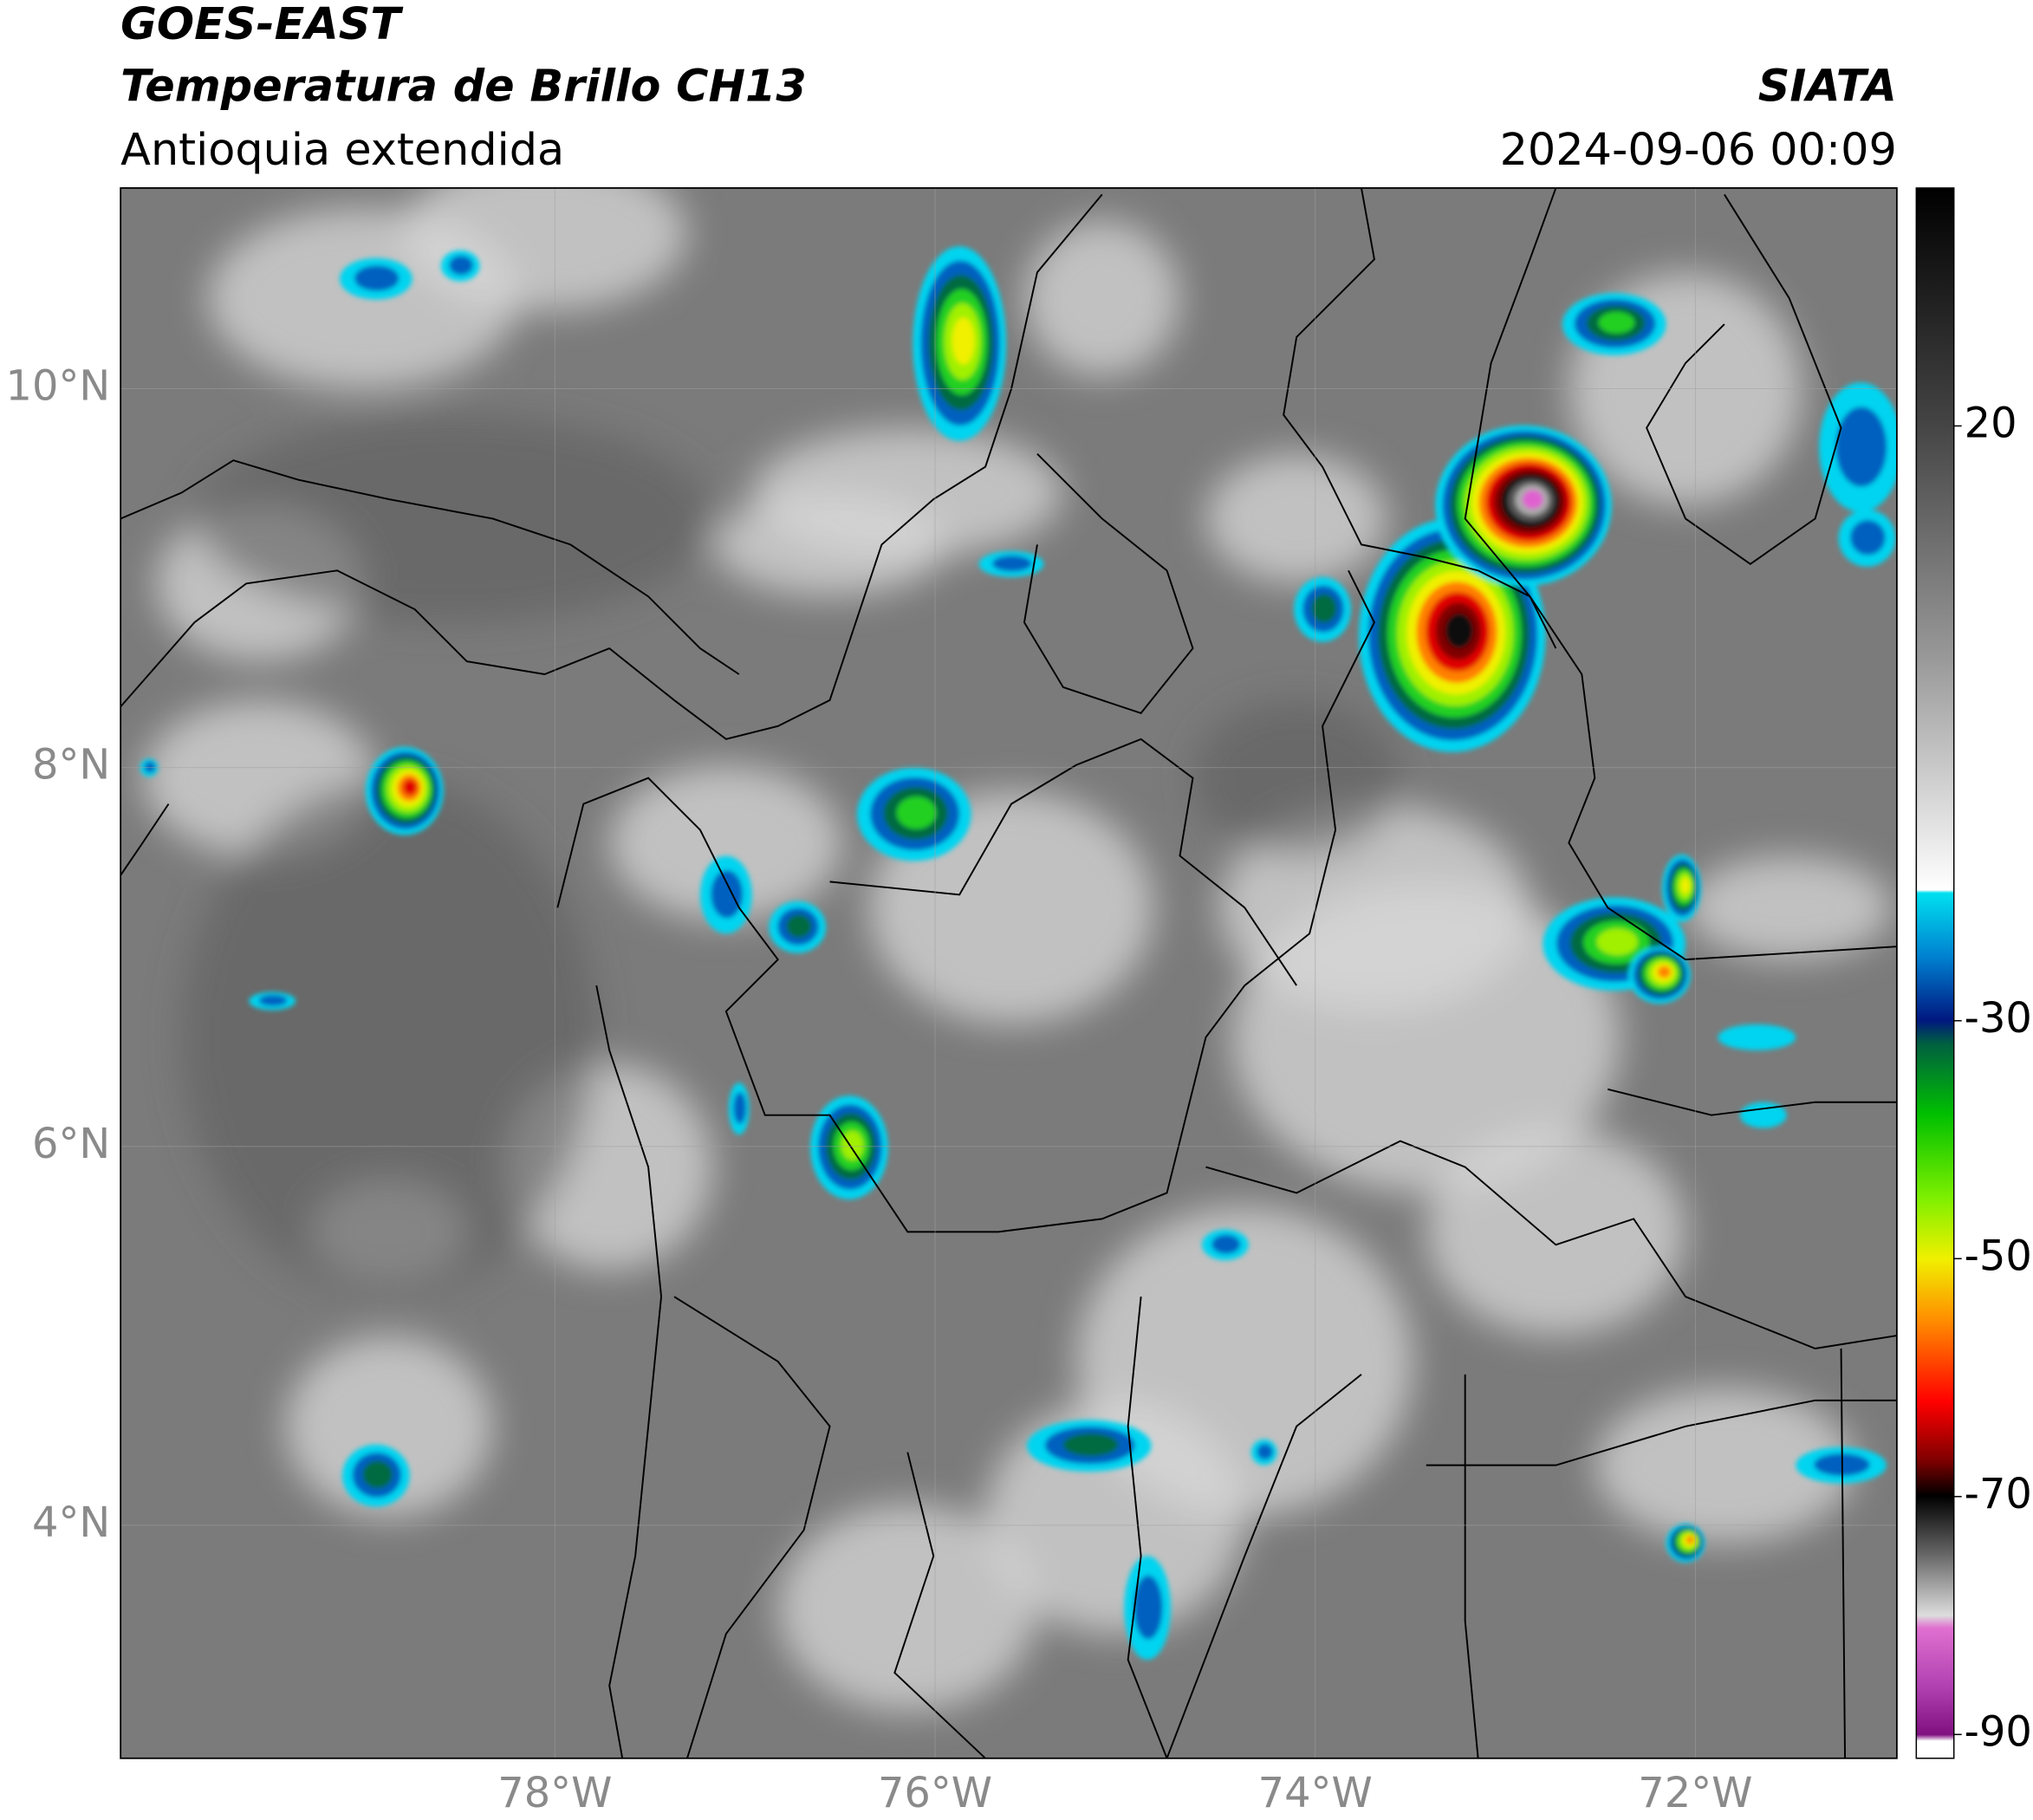 This screenshot has width=2033, height=1820. What do you see at coordinates (1991, 423) in the screenshot?
I see `colorbar-tick-label: 20` at bounding box center [1991, 423].